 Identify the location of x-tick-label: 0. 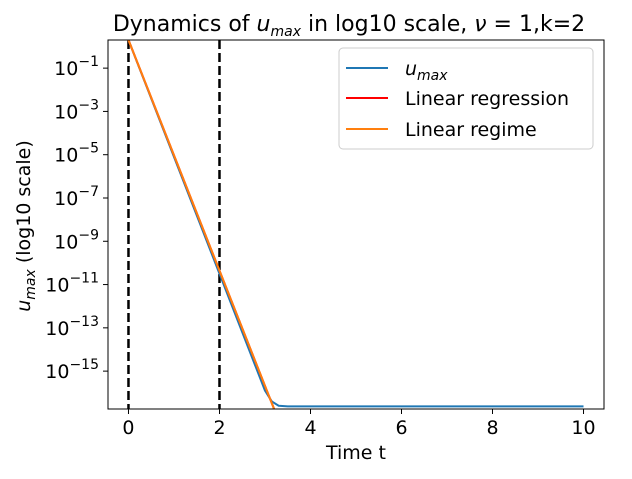
(128, 428).